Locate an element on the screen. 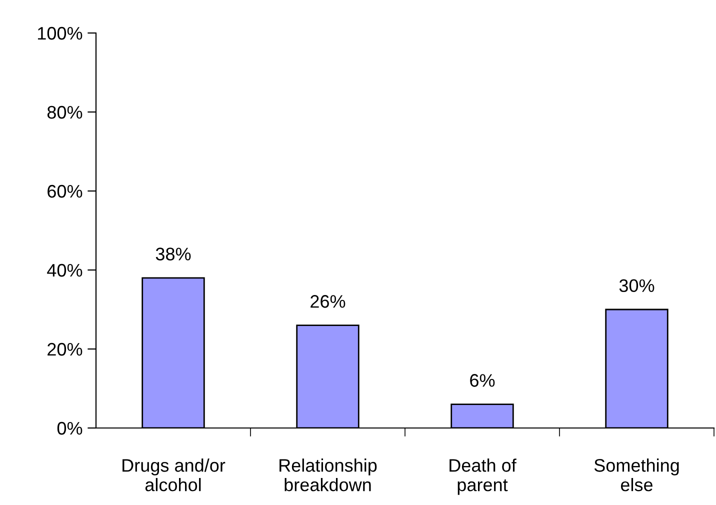  y-tick-label: 100% is located at coordinates (60, 33).